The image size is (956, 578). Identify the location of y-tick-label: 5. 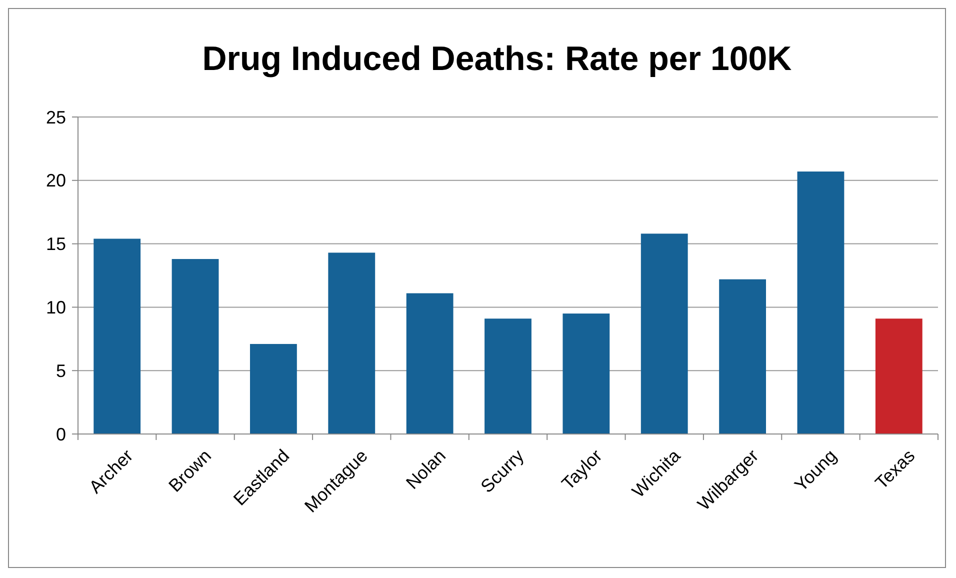
(61, 370).